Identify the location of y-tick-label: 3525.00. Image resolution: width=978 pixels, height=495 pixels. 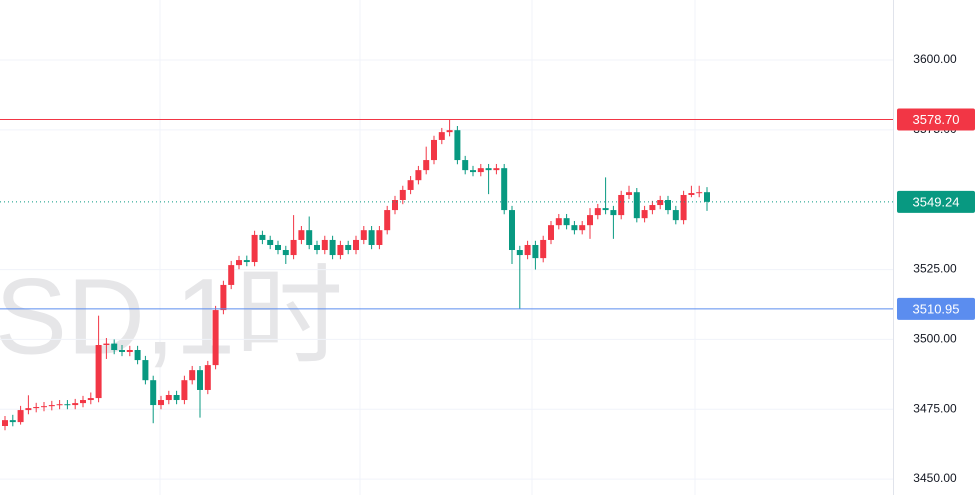
(935, 269).